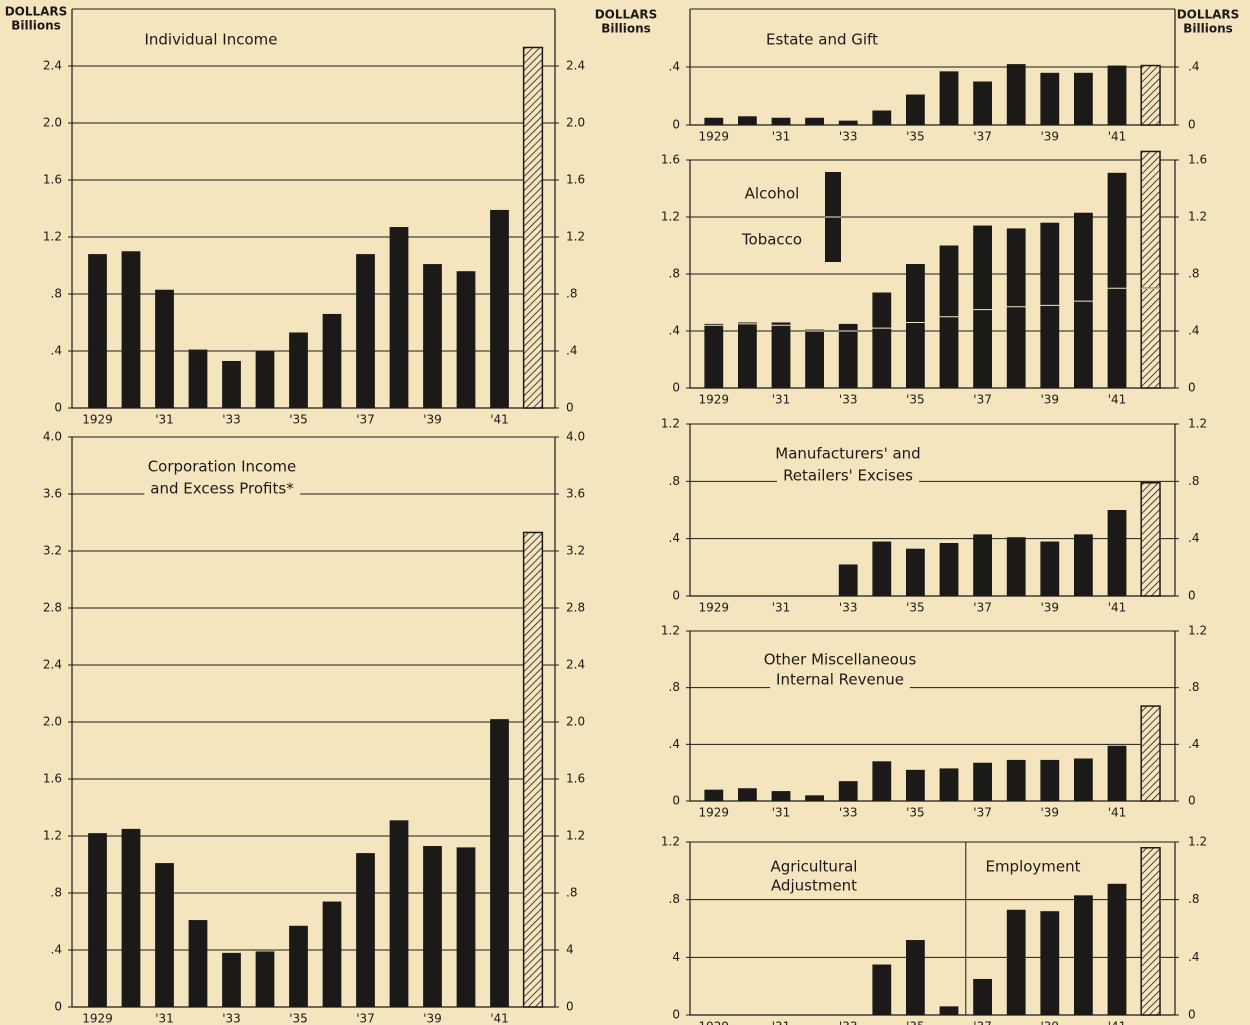  Describe the element at coordinates (575, 551) in the screenshot. I see `y2-tick-label: 3.2` at that location.